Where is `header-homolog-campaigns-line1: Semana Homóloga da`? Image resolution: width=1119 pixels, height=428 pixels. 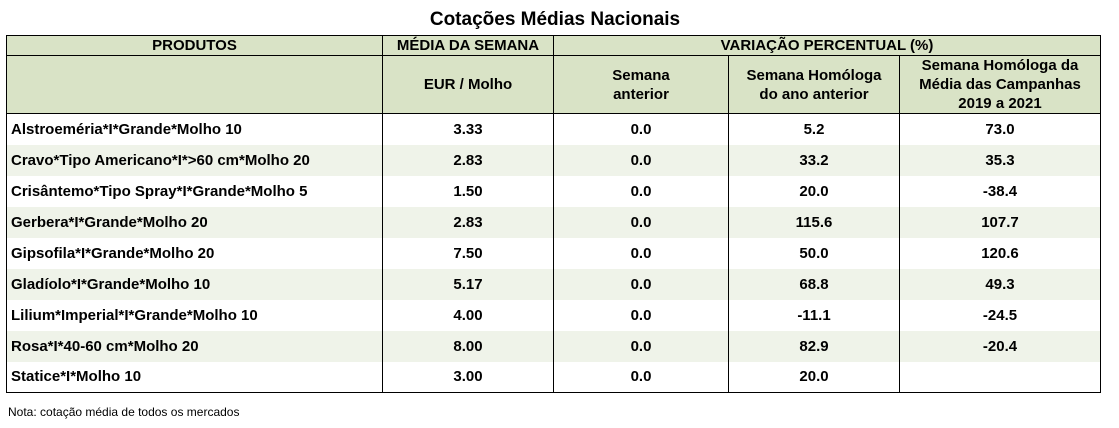 header-homolog-campaigns-line1: Semana Homóloga da is located at coordinates (1000, 65).